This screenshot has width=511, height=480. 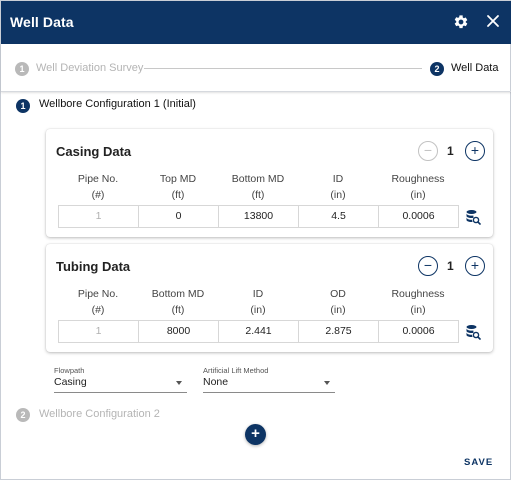 What do you see at coordinates (493, 21) in the screenshot?
I see `close-icon` at bounding box center [493, 21].